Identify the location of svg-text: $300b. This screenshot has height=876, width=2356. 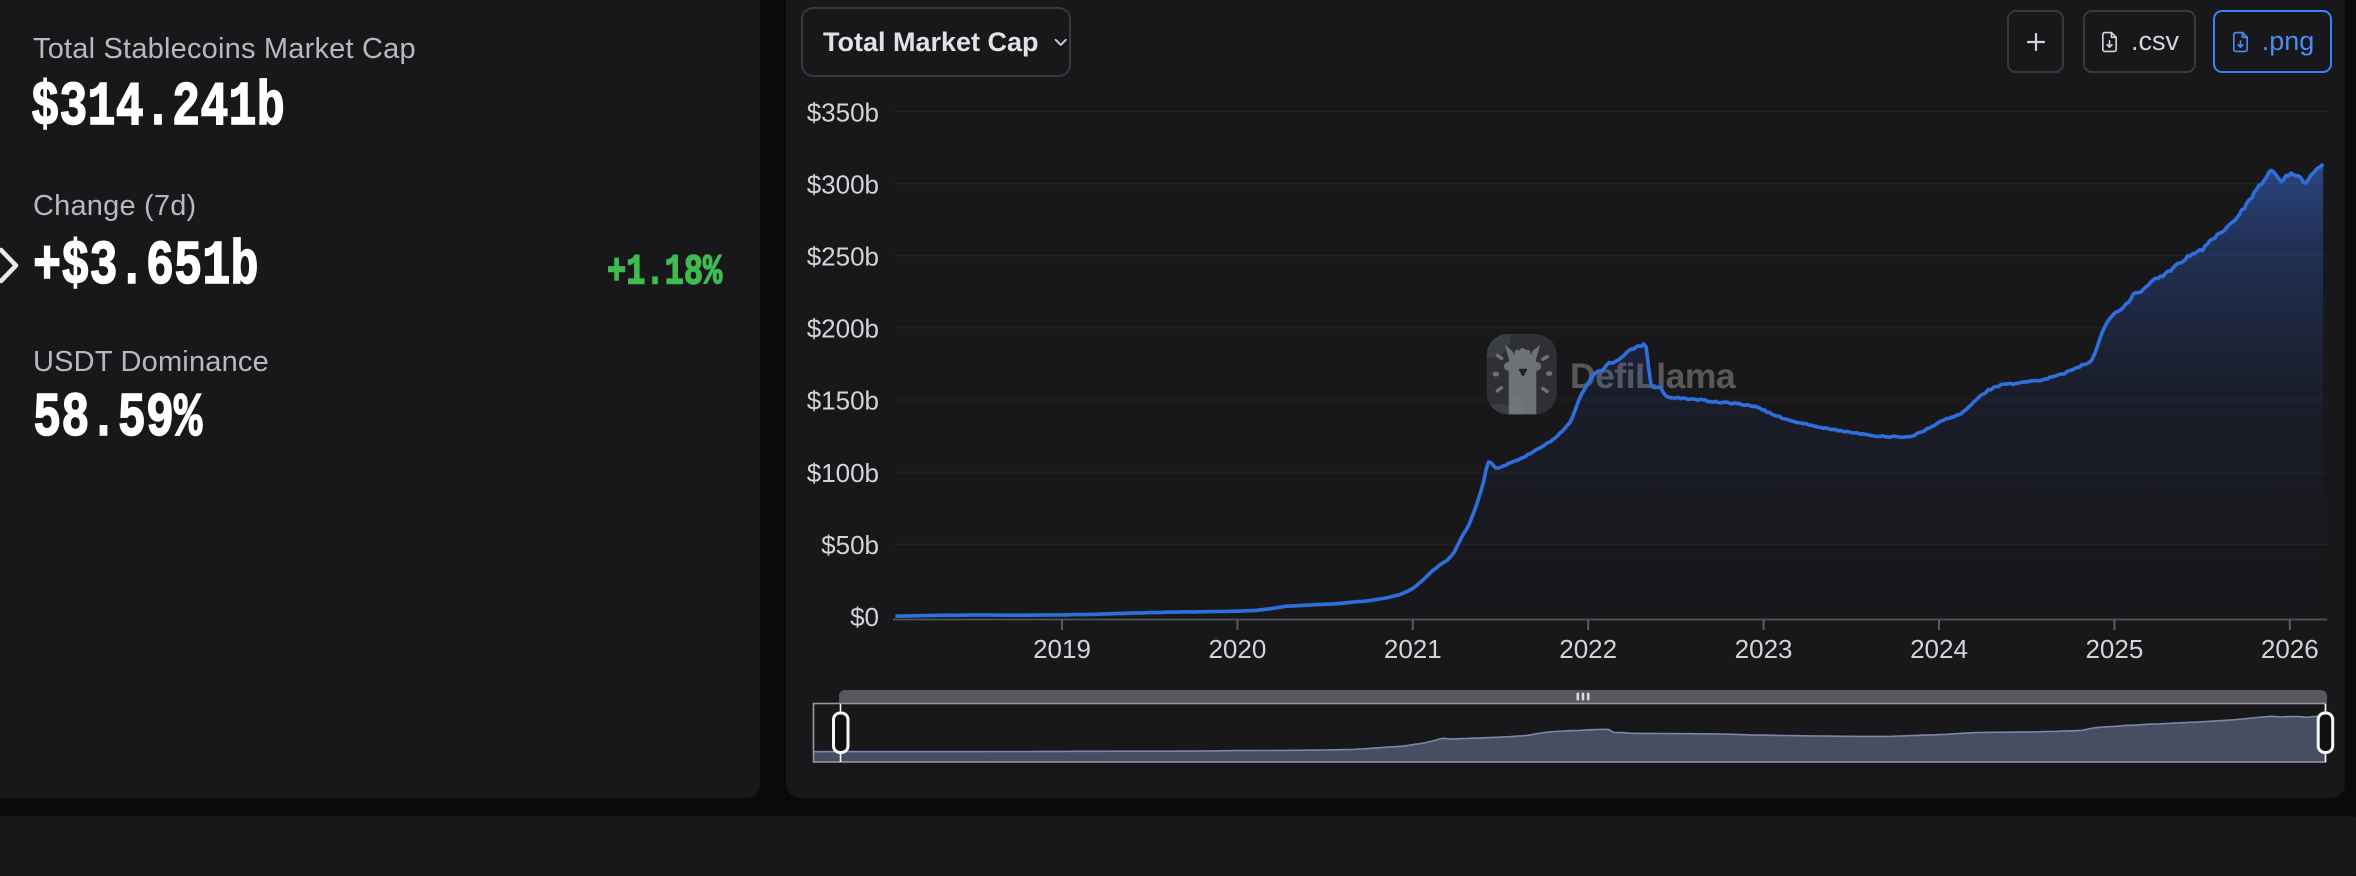
(843, 184).